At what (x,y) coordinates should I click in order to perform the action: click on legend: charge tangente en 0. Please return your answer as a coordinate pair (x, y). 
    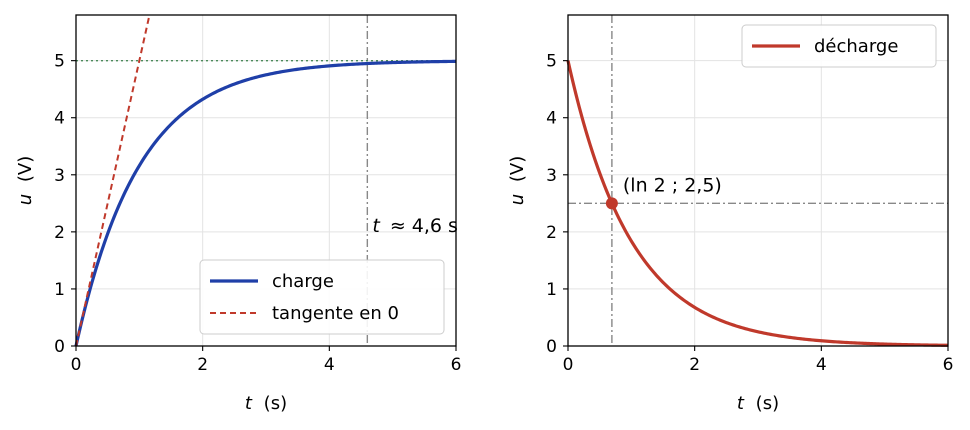
    Looking at the image, I should click on (322, 297).